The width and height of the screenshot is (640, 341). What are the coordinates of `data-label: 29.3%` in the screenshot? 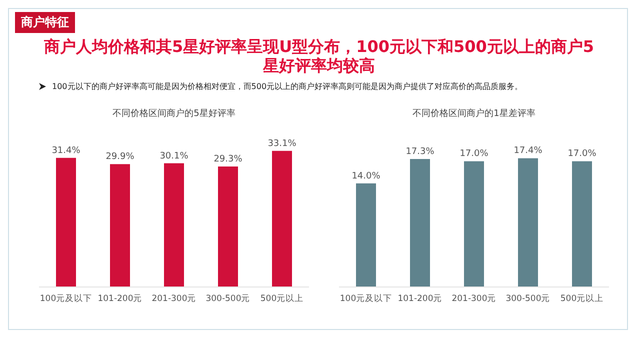 It's located at (228, 159).